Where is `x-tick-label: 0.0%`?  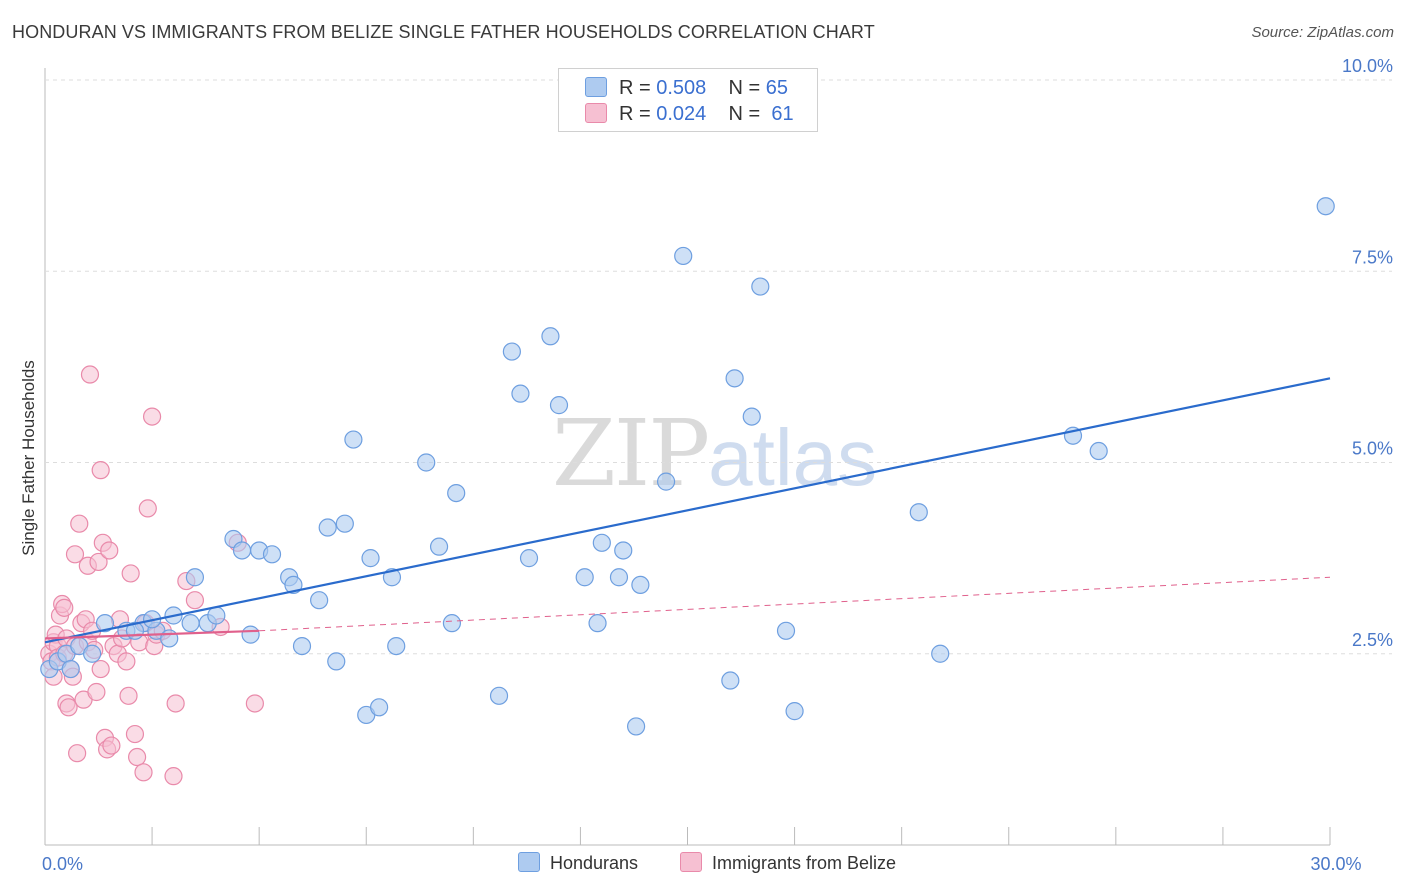 x-tick-label: 0.0% is located at coordinates (62, 864).